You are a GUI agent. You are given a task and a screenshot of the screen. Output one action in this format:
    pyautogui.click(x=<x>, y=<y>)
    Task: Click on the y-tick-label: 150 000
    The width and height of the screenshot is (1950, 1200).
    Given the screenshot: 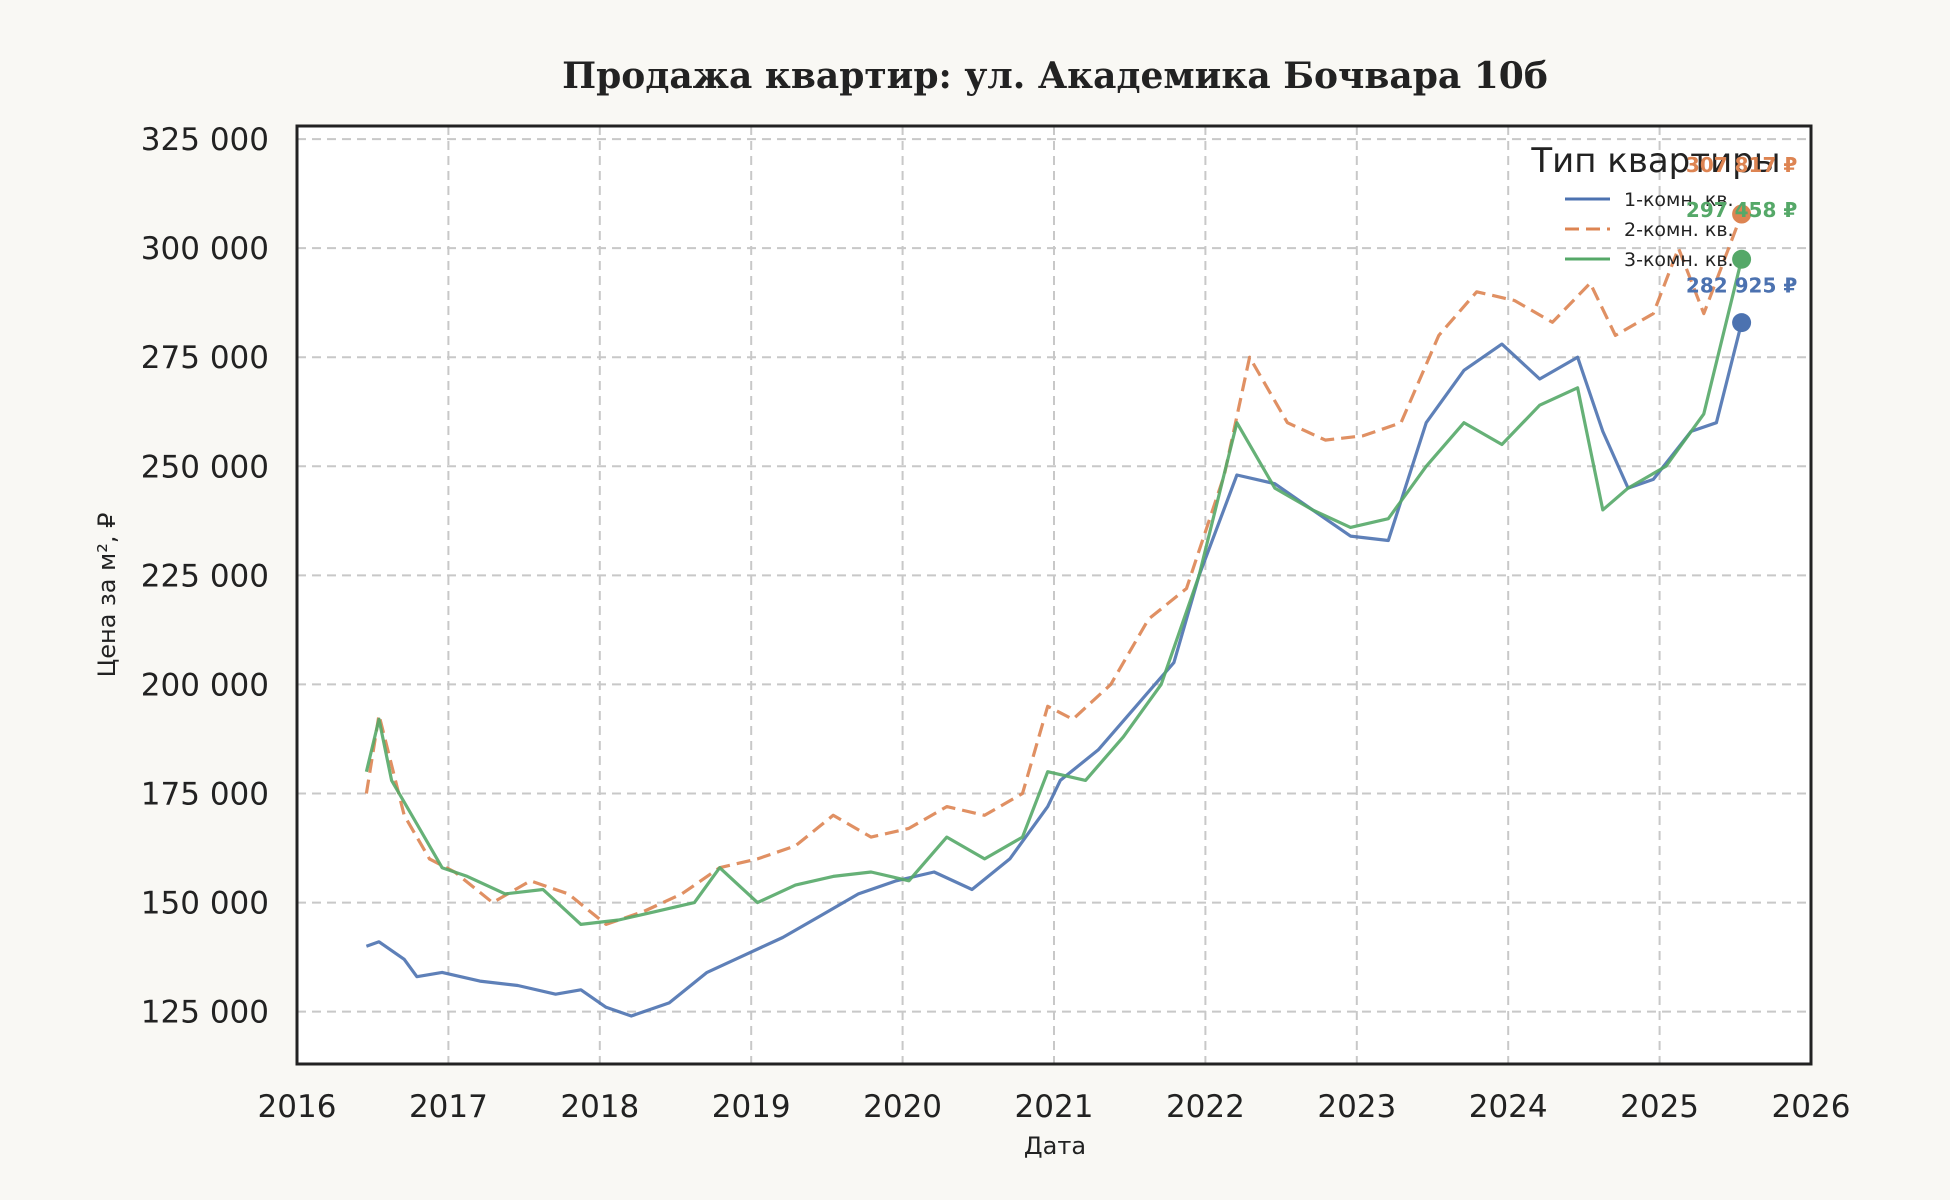 What is the action you would take?
    pyautogui.click(x=205, y=904)
    